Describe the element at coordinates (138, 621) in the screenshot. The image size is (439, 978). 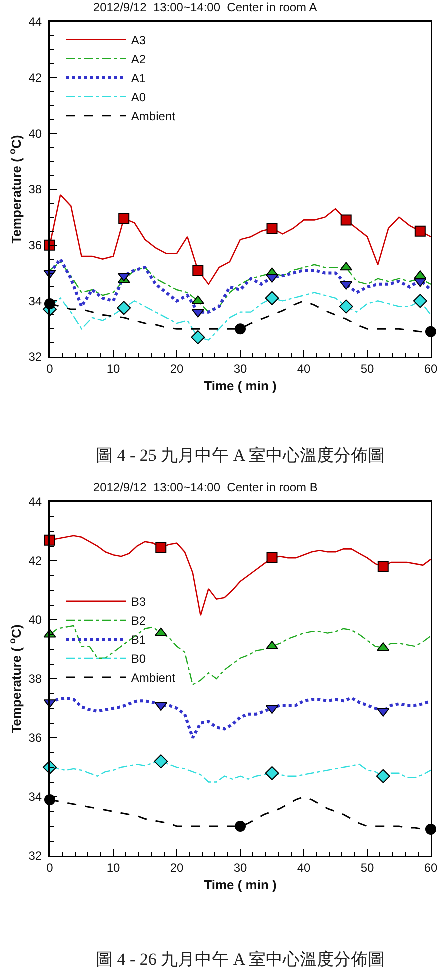
I see `legend-label: B2` at that location.